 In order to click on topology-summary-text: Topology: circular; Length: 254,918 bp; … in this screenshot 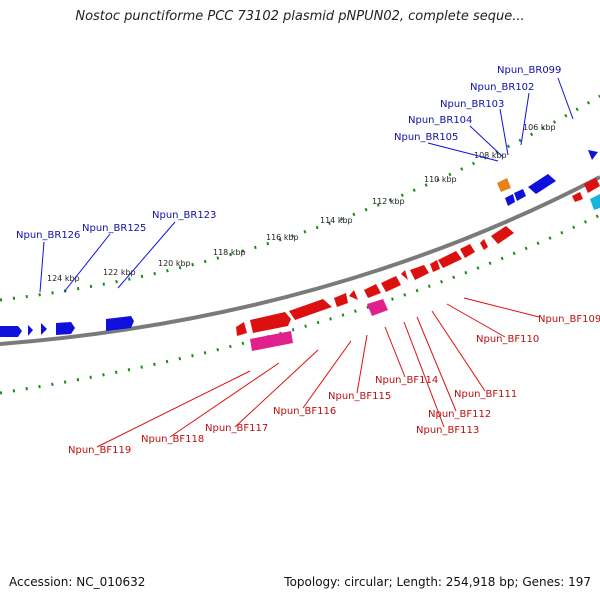, I will do `click(437, 582)`.